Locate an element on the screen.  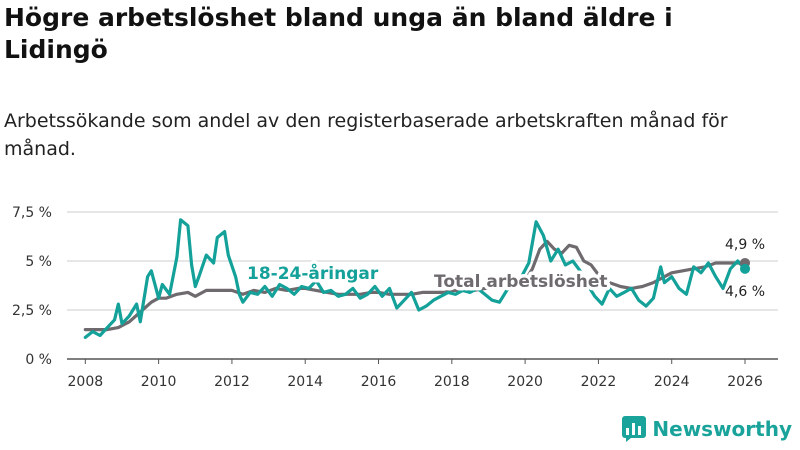
y-tick-label: 2,5 % is located at coordinates (32, 311).